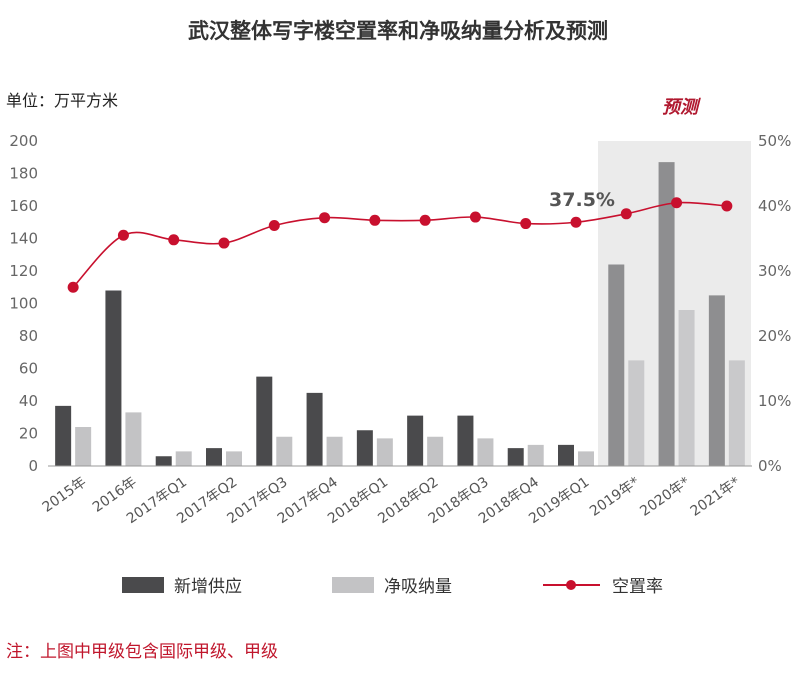 Image resolution: width=800 pixels, height=677 pixels. What do you see at coordinates (774, 141) in the screenshot?
I see `right-tick-label: 50%` at bounding box center [774, 141].